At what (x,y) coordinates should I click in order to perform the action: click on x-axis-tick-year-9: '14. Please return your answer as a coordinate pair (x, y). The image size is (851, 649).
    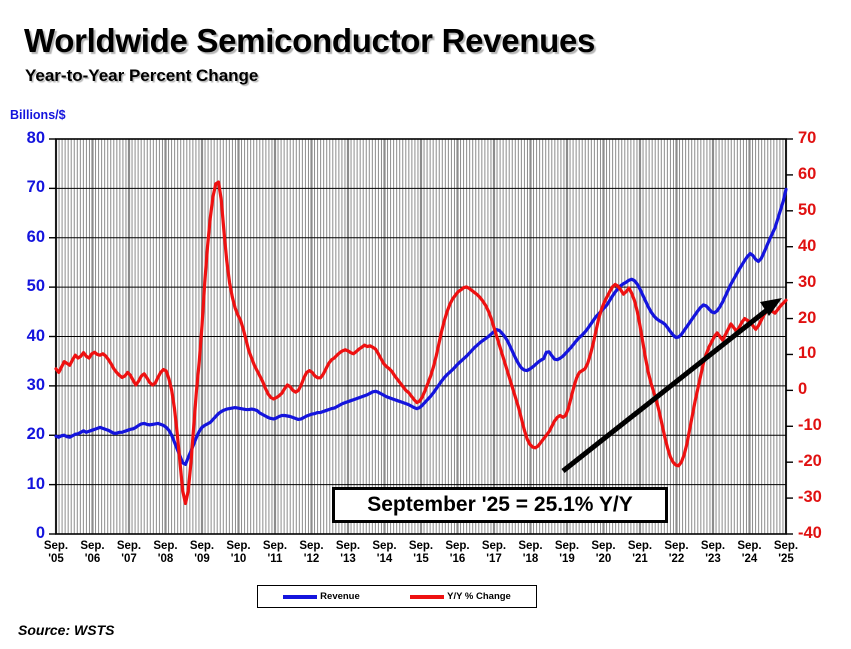
    Looking at the image, I should click on (384, 558).